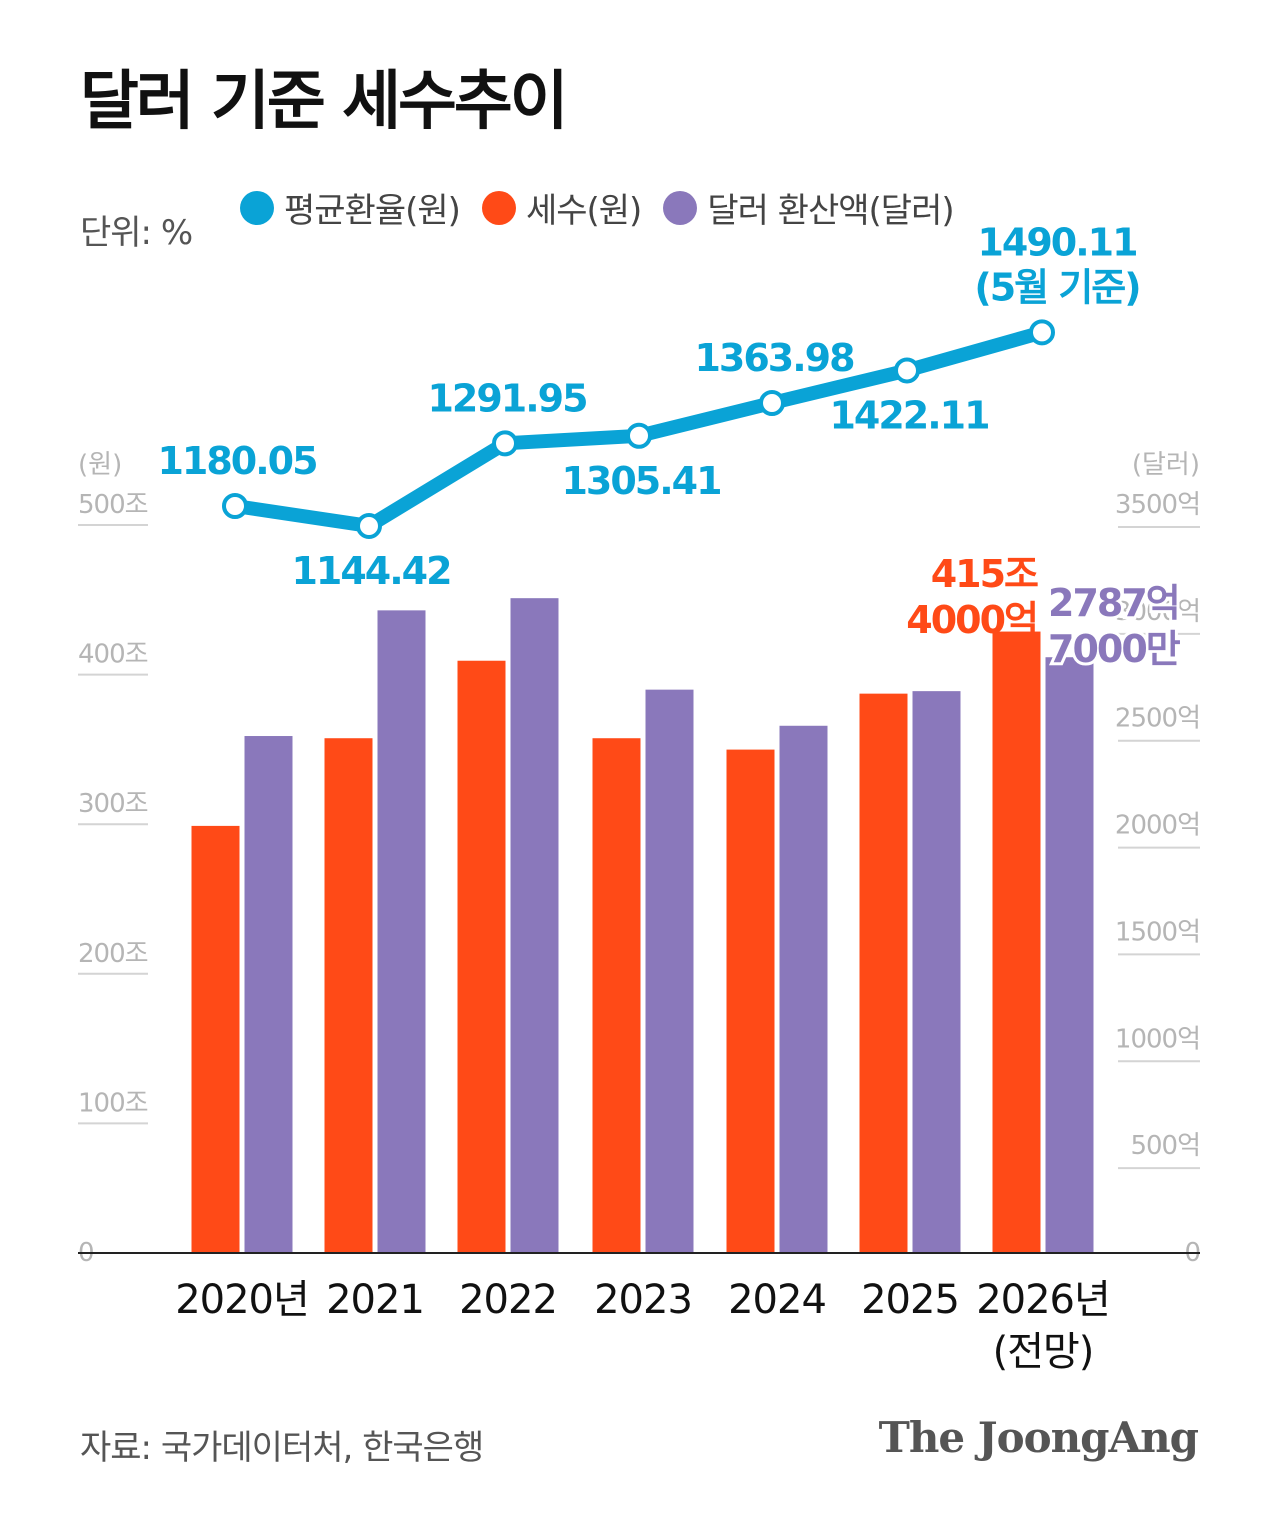  What do you see at coordinates (1166, 465) in the screenshot?
I see `right-axis-unit: (달러)` at bounding box center [1166, 465].